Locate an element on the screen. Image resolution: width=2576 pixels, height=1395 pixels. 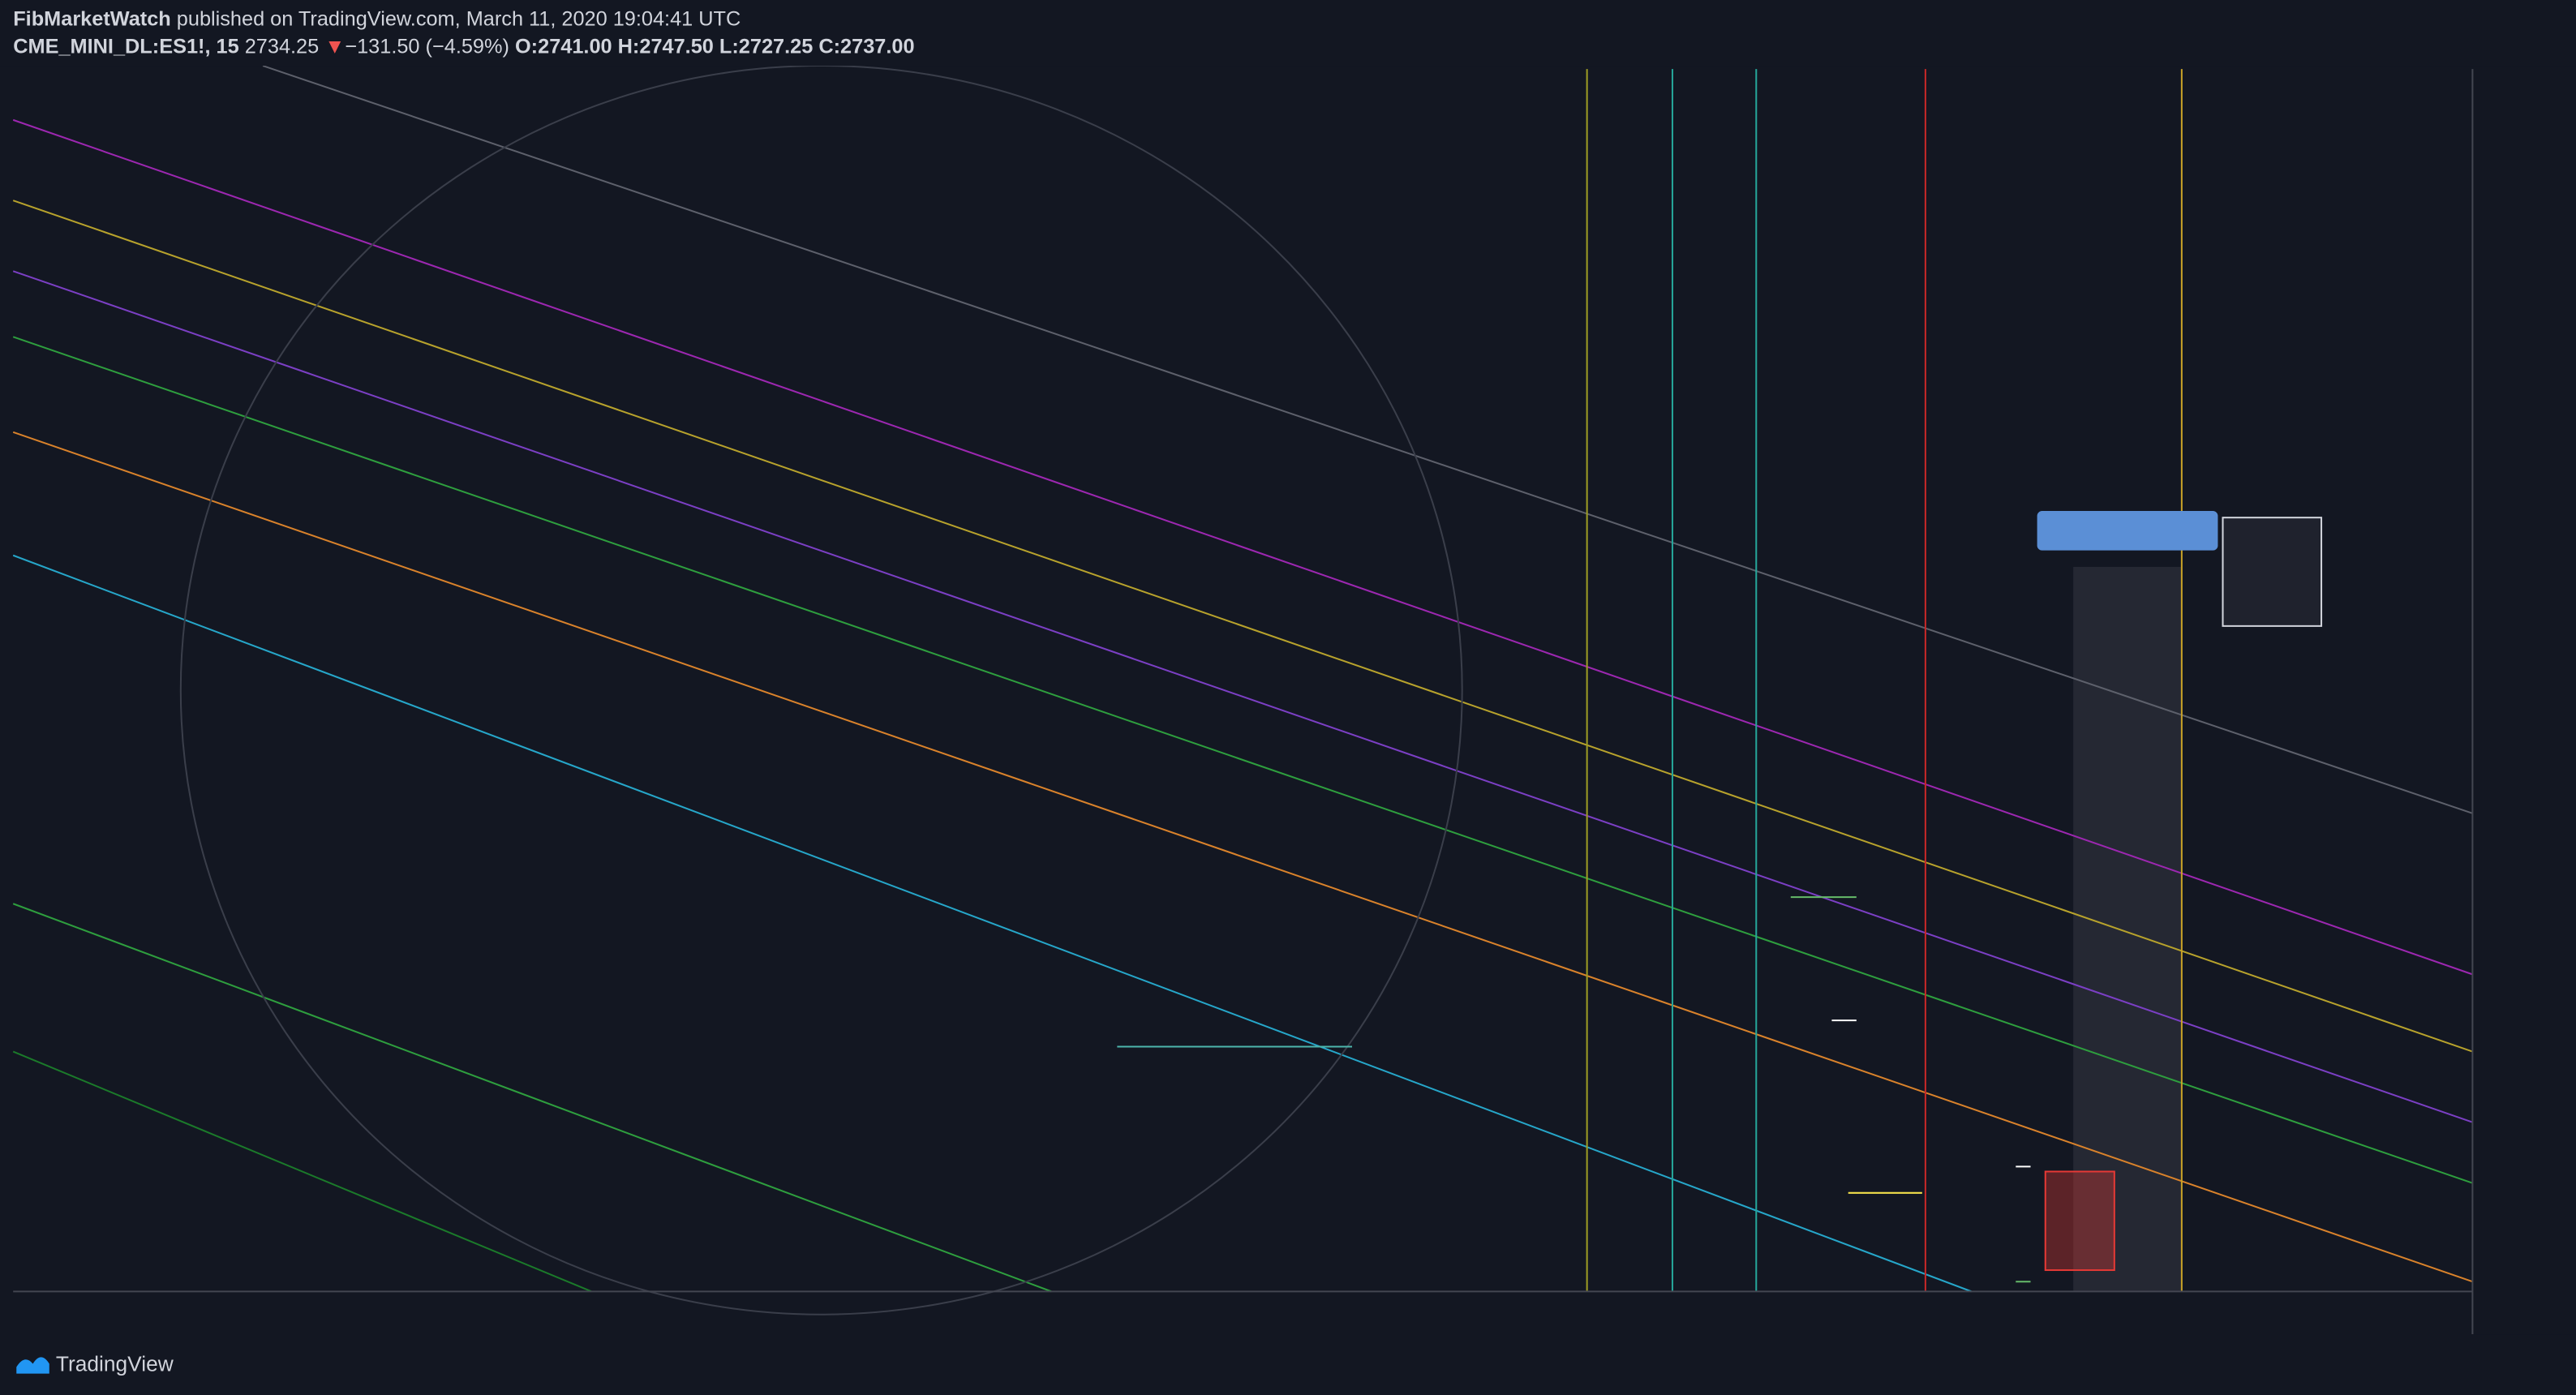
last: 2734.25 is located at coordinates (282, 46).